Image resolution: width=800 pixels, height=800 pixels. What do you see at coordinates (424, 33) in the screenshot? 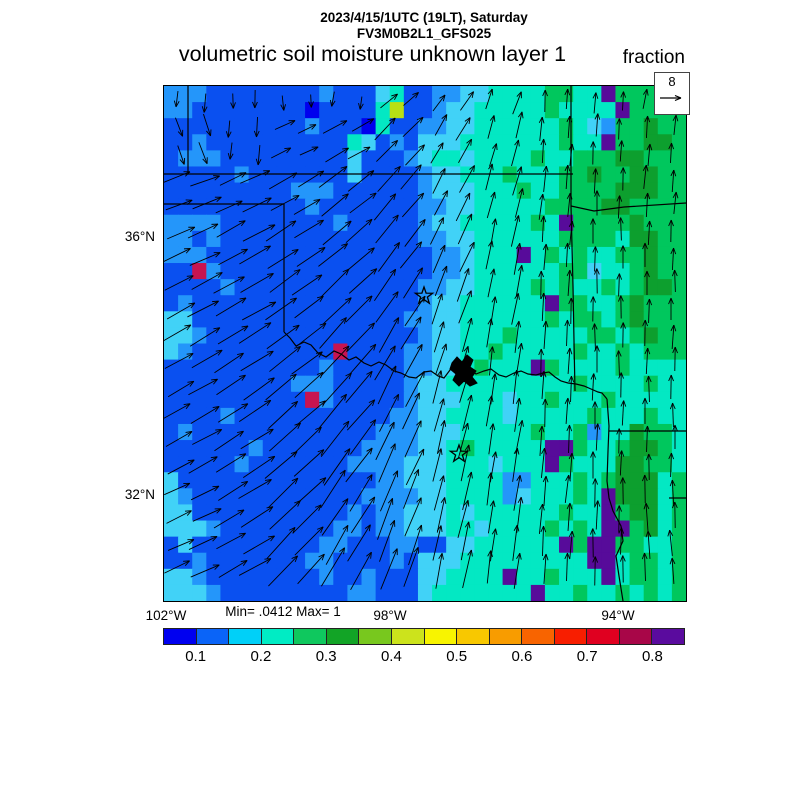
I see `model-heading: FV3M0B2L1_GFS025` at bounding box center [424, 33].